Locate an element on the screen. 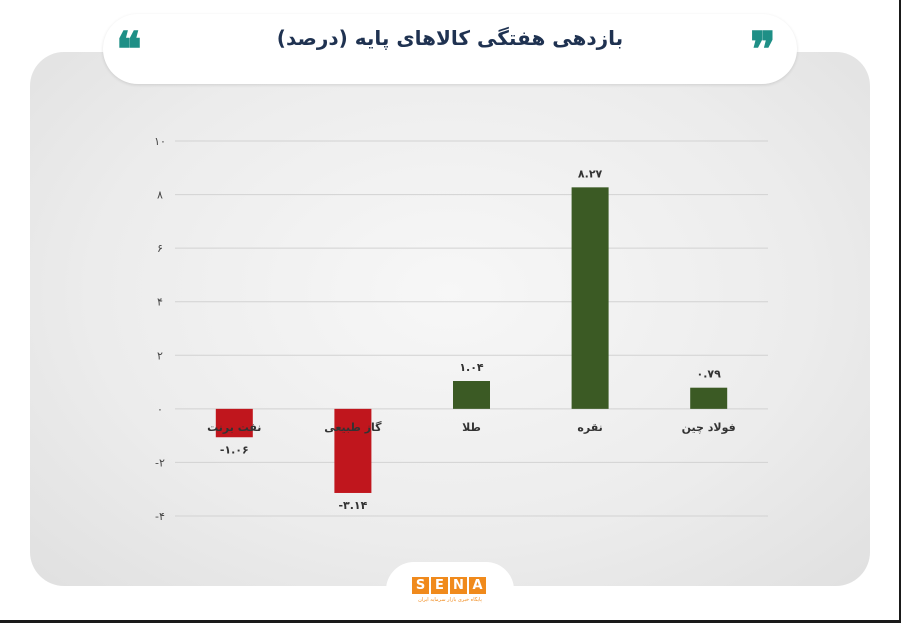 The height and width of the screenshot is (626, 903). category-label: نفت برنت is located at coordinates (234, 427).